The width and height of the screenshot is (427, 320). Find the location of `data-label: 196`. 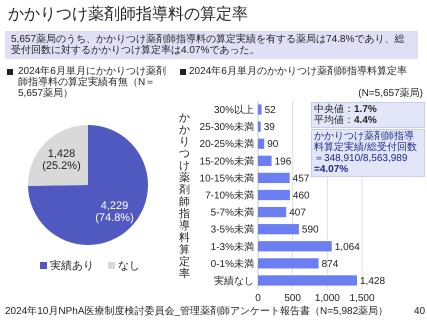

data-label: 196 is located at coordinates (283, 162).